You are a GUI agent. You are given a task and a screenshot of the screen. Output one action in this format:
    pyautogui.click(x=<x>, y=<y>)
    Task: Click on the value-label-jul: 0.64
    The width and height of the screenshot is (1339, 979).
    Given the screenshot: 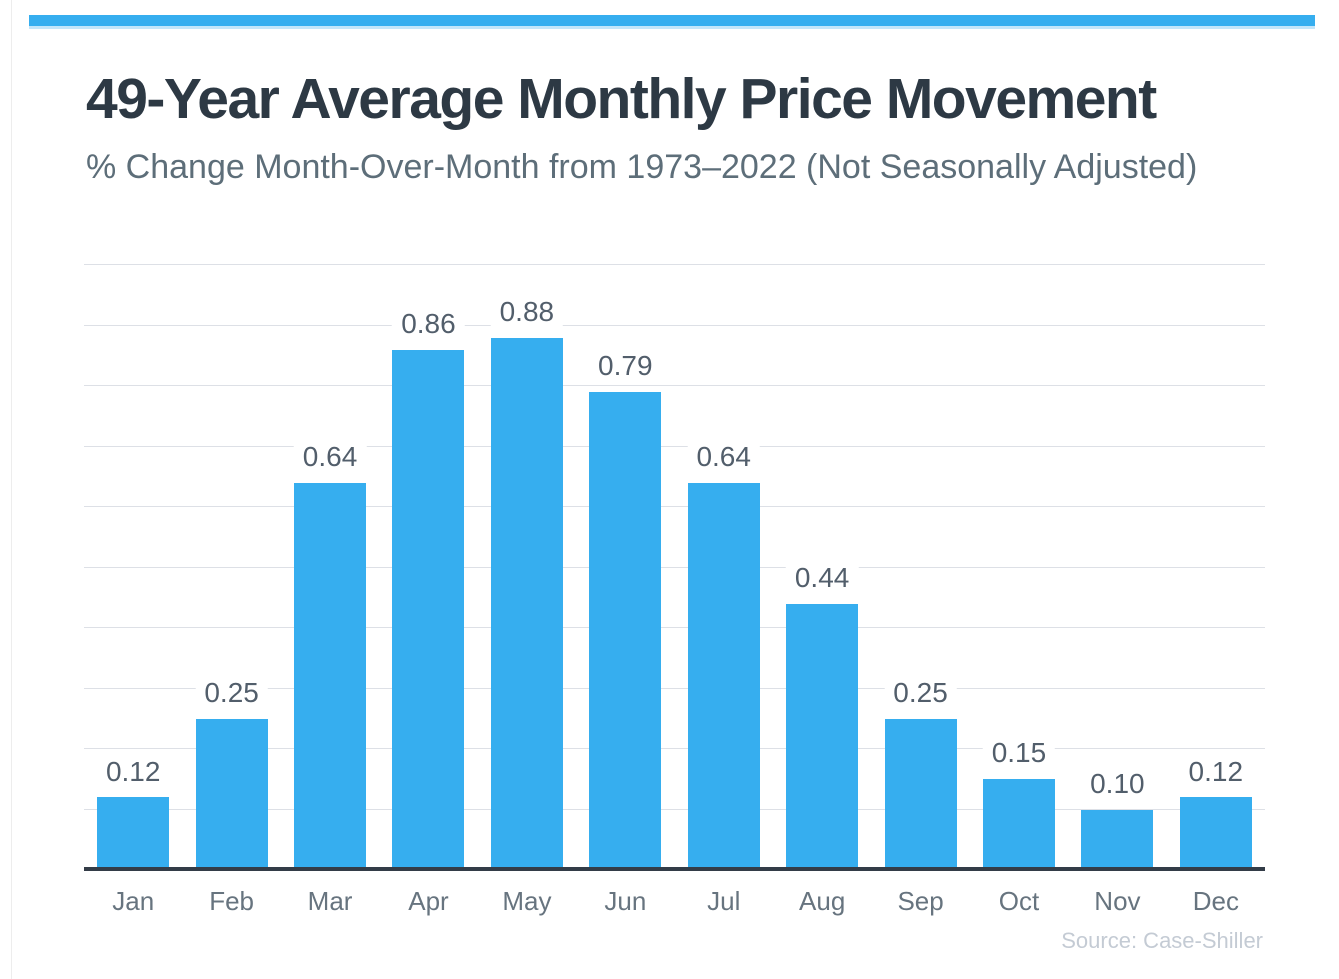 What is the action you would take?
    pyautogui.click(x=723, y=457)
    